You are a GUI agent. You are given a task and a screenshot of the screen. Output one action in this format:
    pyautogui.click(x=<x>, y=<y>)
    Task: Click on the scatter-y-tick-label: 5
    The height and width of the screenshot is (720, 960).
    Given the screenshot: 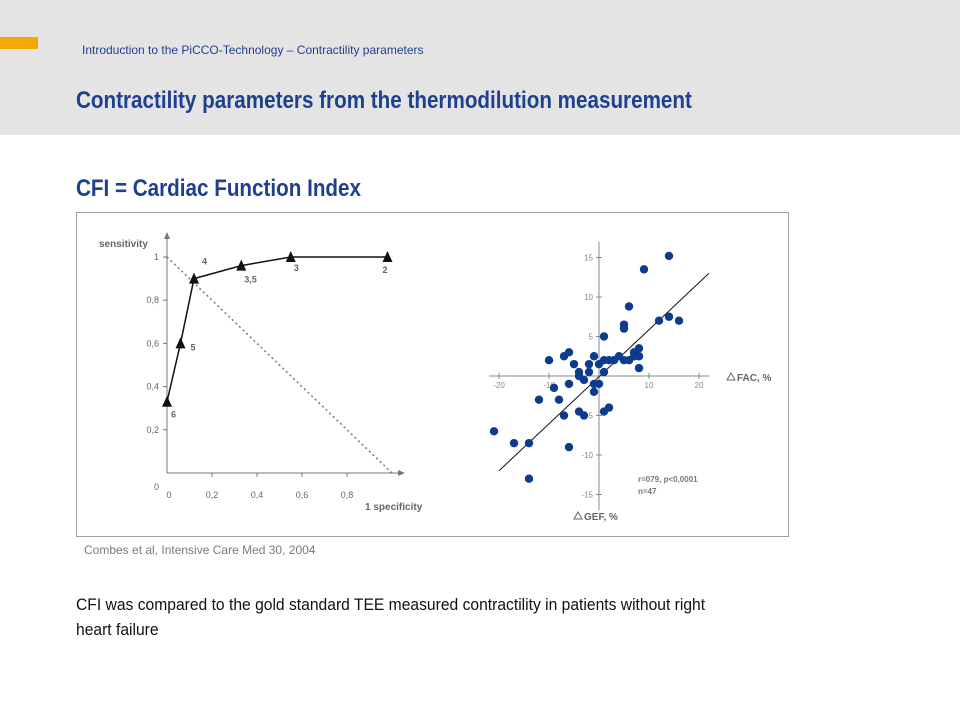 What is the action you would take?
    pyautogui.click(x=591, y=337)
    